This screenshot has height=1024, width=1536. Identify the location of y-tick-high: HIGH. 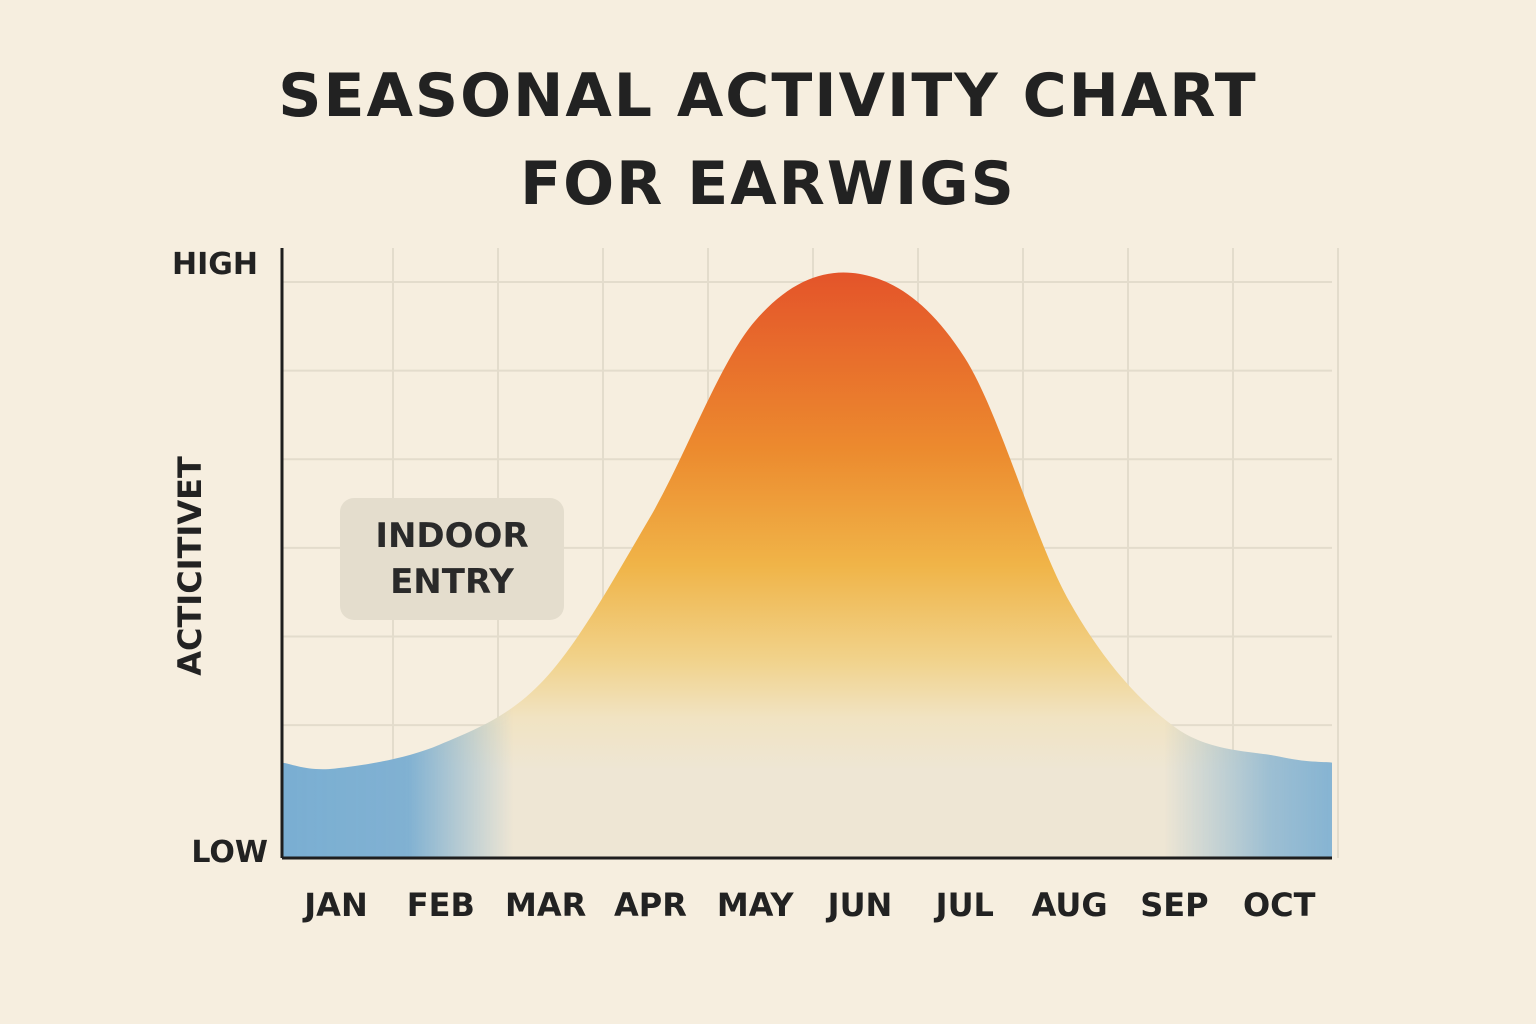
(215, 264).